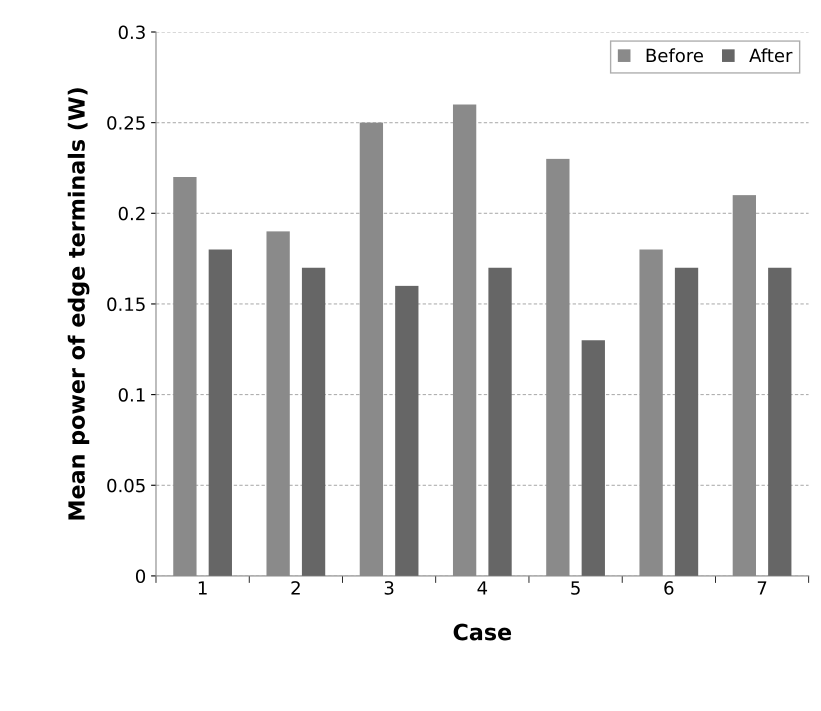  I want to click on y-tick-label: 0, so click(141, 576).